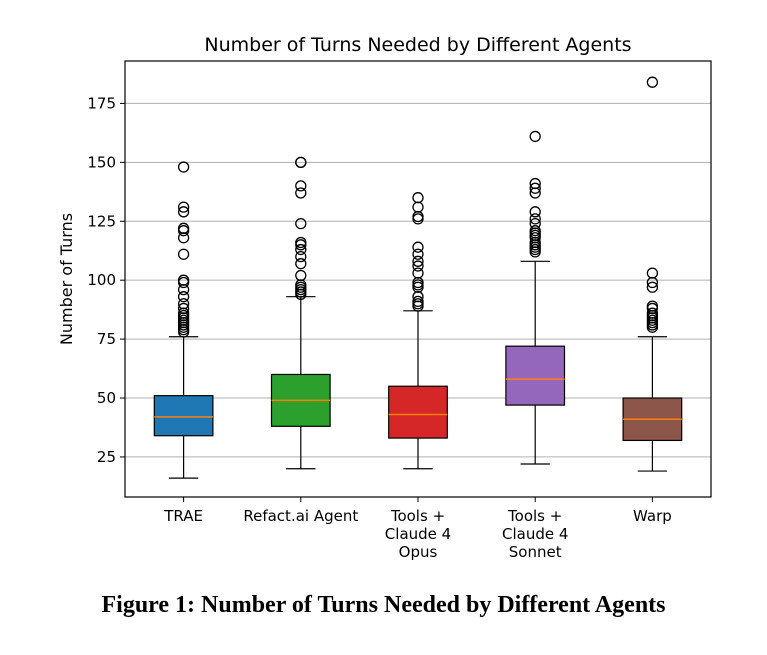 This screenshot has height=655, width=767. What do you see at coordinates (535, 552) in the screenshot?
I see `x-tick-label-line: Sonnet` at bounding box center [535, 552].